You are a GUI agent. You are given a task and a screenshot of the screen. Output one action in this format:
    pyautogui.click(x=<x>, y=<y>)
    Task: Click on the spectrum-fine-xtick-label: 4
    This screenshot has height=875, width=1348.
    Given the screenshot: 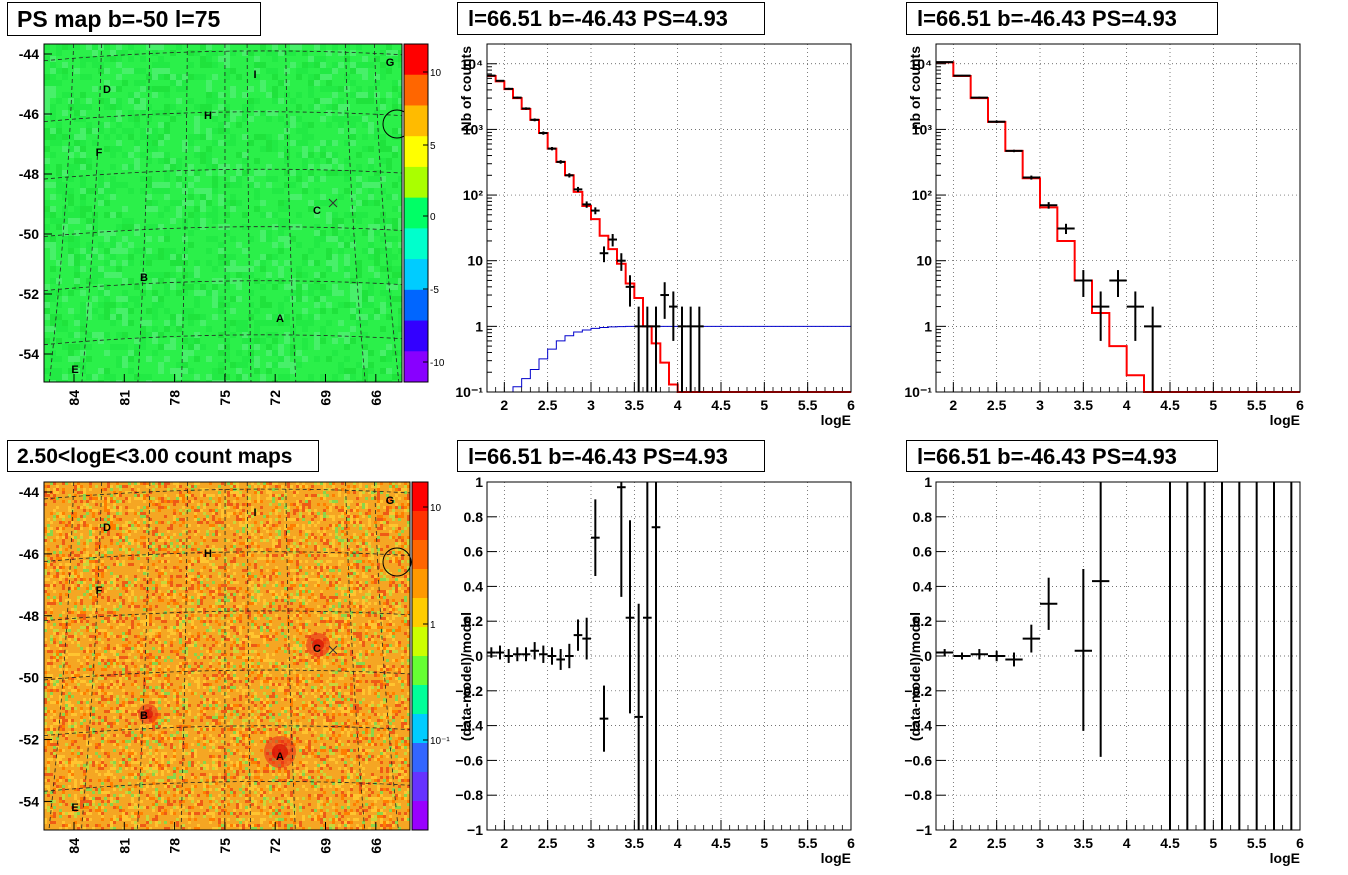 What is the action you would take?
    pyautogui.click(x=1127, y=405)
    